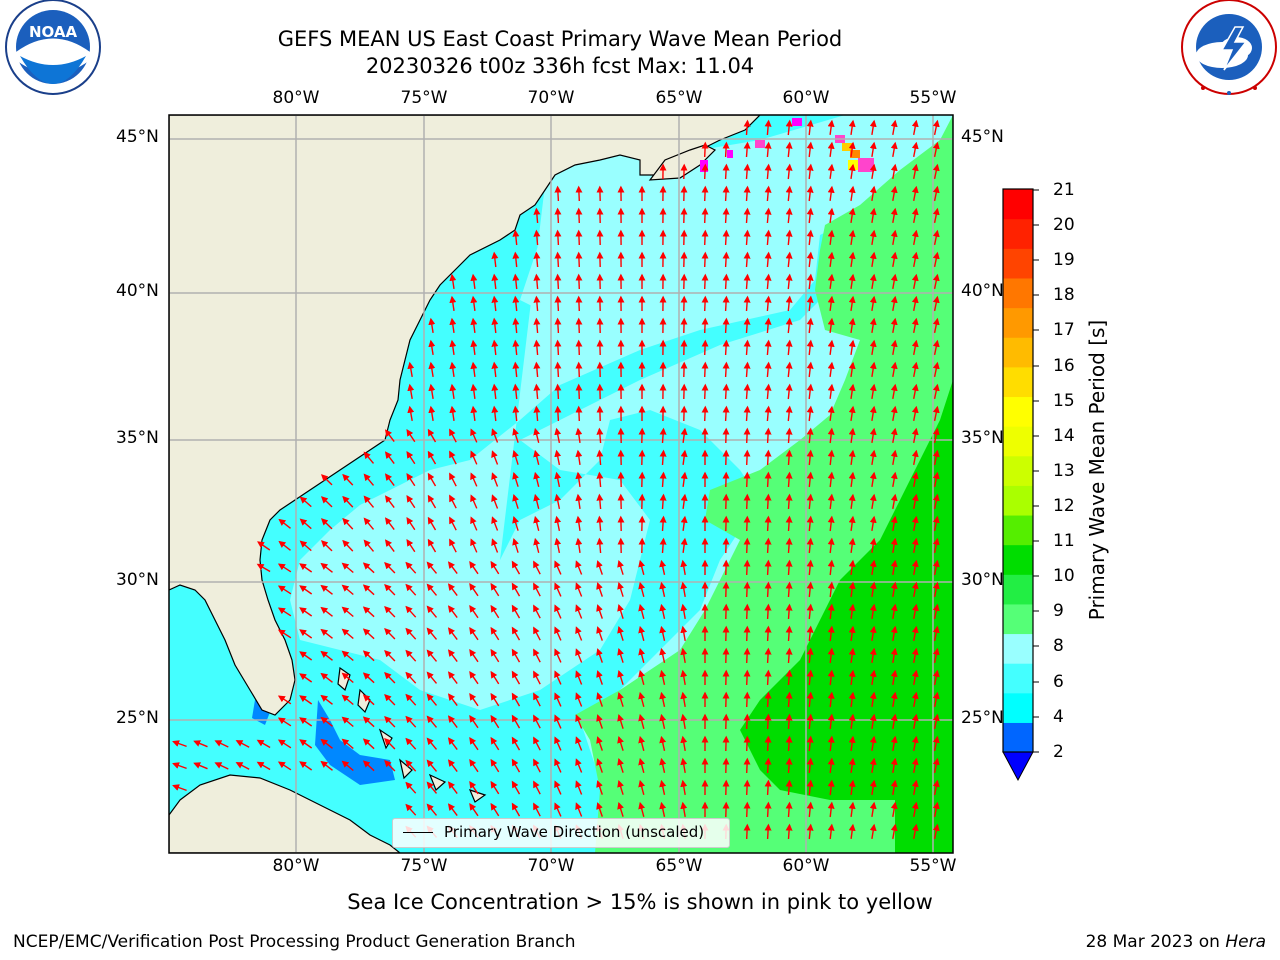 The width and height of the screenshot is (1280, 960). What do you see at coordinates (1064, 436) in the screenshot?
I see `colorbar-tick: 14` at bounding box center [1064, 436].